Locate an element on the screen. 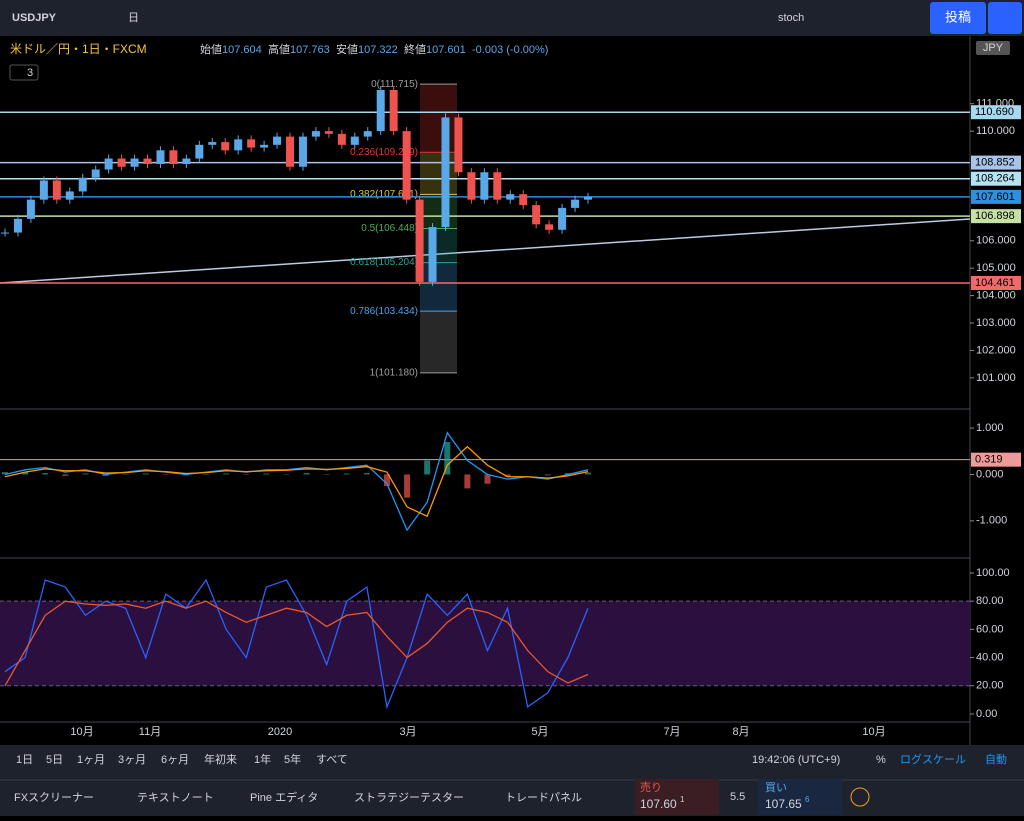 Image resolution: width=1024 pixels, height=821 pixels. buy-sup: 6 is located at coordinates (807, 799).